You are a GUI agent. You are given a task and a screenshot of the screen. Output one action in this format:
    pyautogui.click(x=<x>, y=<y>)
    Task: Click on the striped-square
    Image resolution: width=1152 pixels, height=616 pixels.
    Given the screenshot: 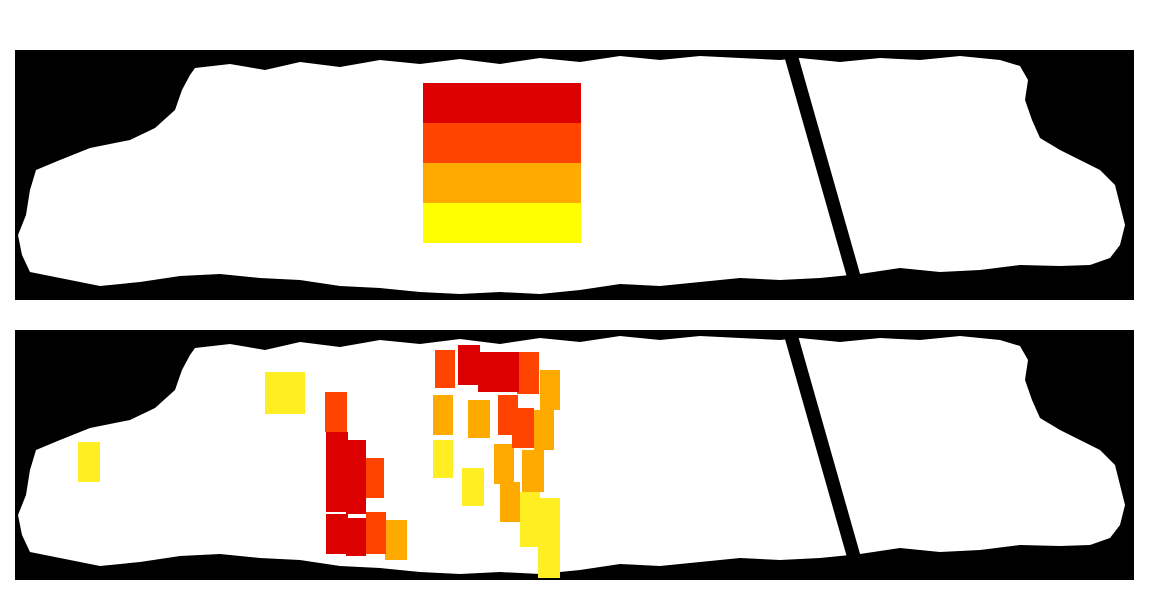 What is the action you would take?
    pyautogui.click(x=502, y=163)
    